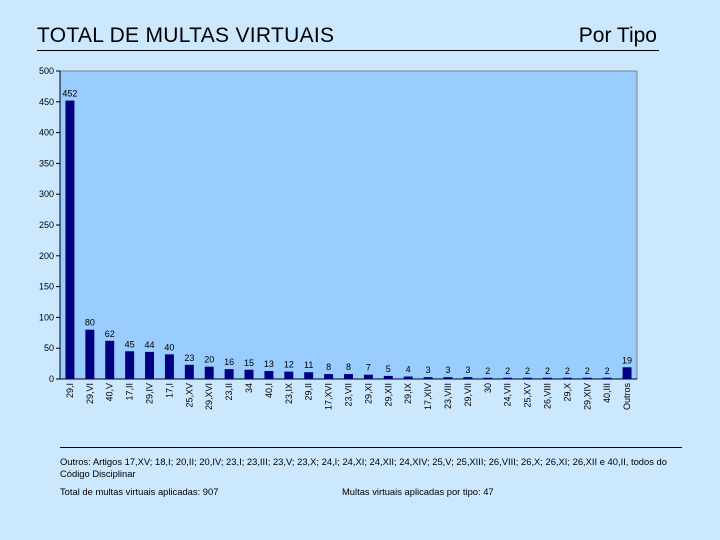 This screenshot has height=540, width=720. Describe the element at coordinates (130, 344) in the screenshot. I see `data-label: 45` at that location.